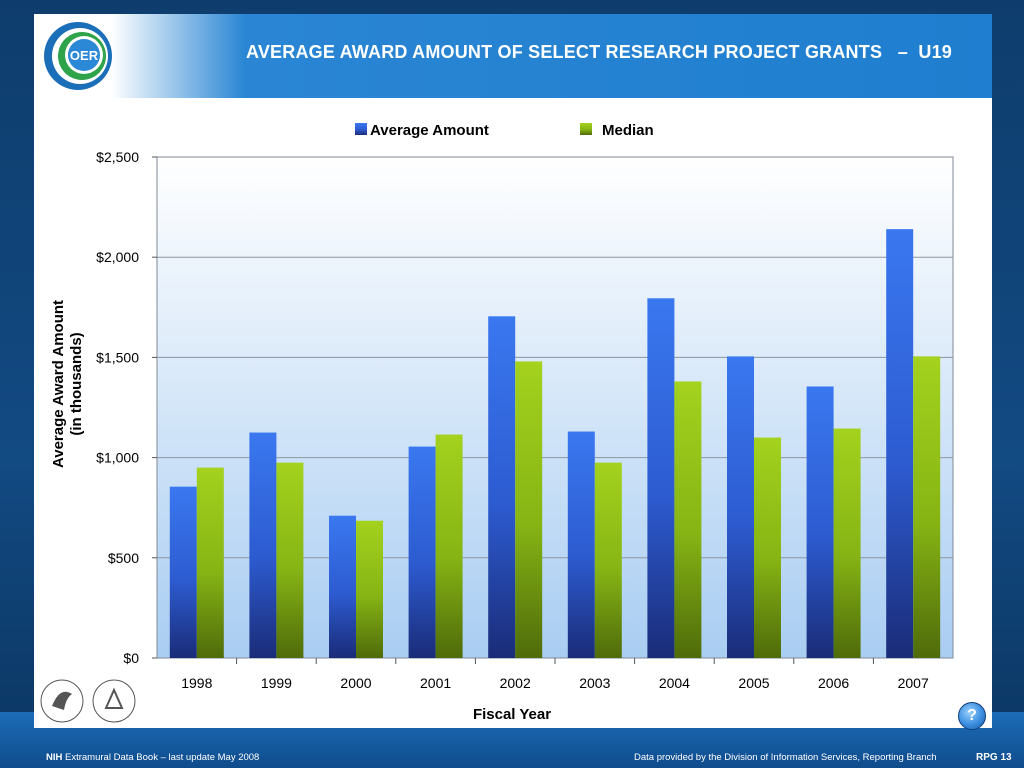 The image size is (1024, 768). I want to click on legend-label-average: Average Amount, so click(429, 130).